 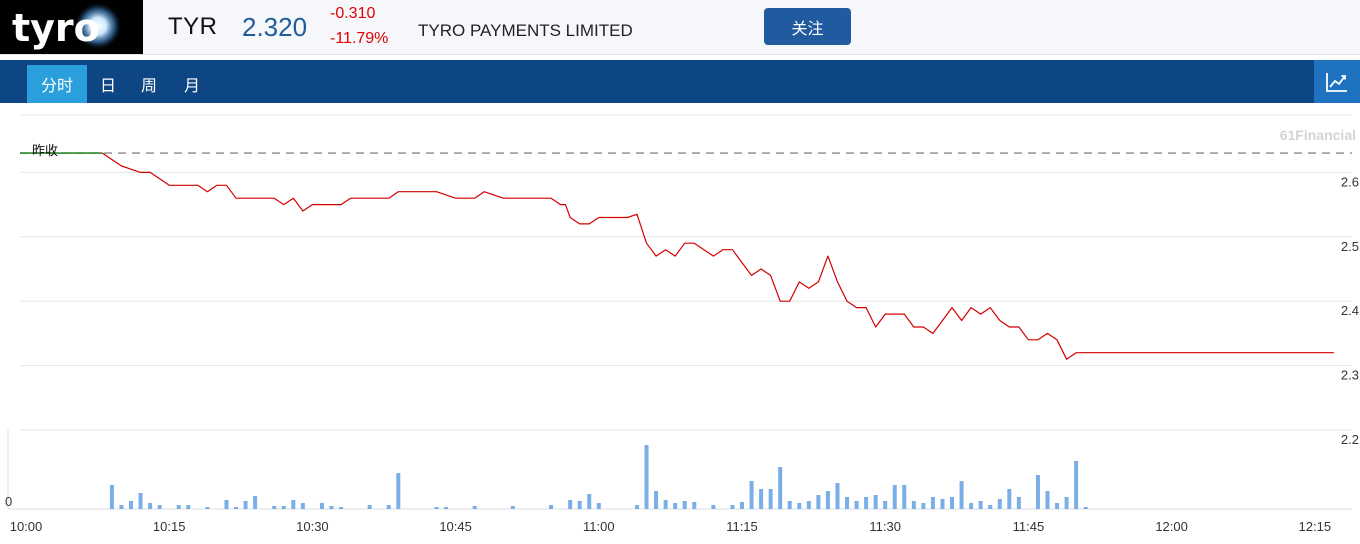 What do you see at coordinates (148, 85) in the screenshot?
I see `tab-weekly: 周` at bounding box center [148, 85].